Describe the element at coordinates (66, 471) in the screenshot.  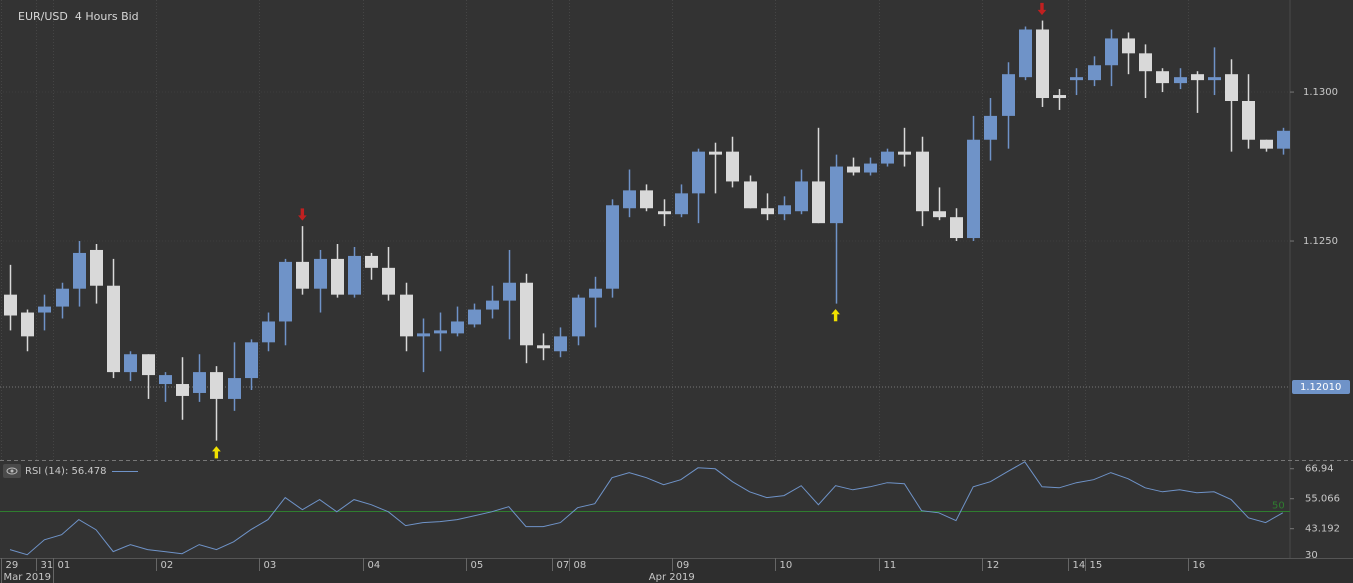
I see `rsi-legend: RSI (14): 56.478` at that location.